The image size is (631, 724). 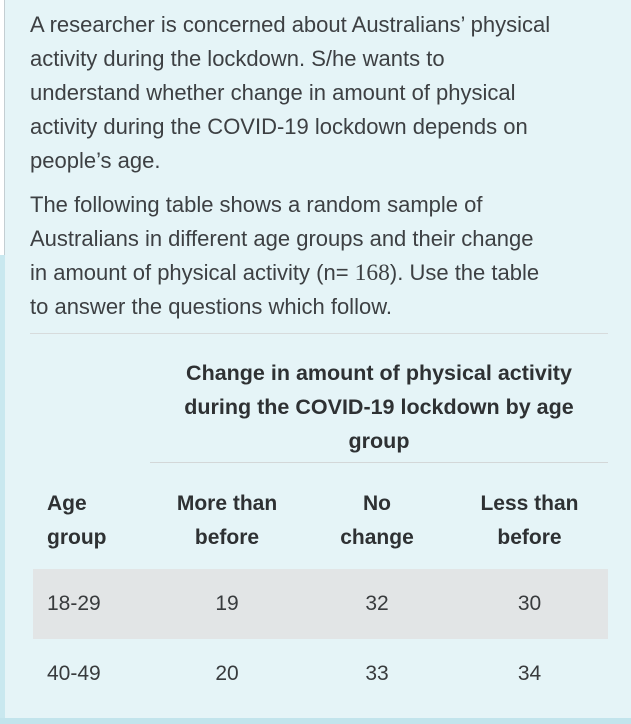 What do you see at coordinates (379, 407) in the screenshot?
I see `table-title-line: during the COVID-19 lockdown by age` at bounding box center [379, 407].